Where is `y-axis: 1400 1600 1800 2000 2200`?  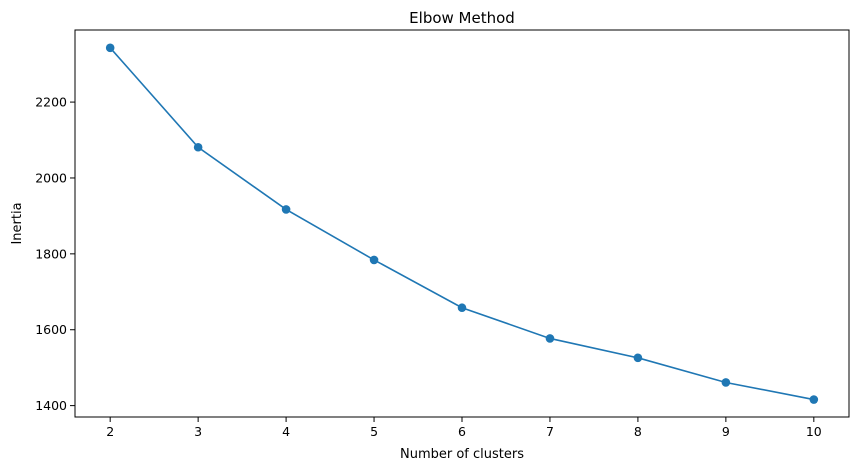 y-axis: 1400 1600 1800 2000 2200 is located at coordinates (55, 254).